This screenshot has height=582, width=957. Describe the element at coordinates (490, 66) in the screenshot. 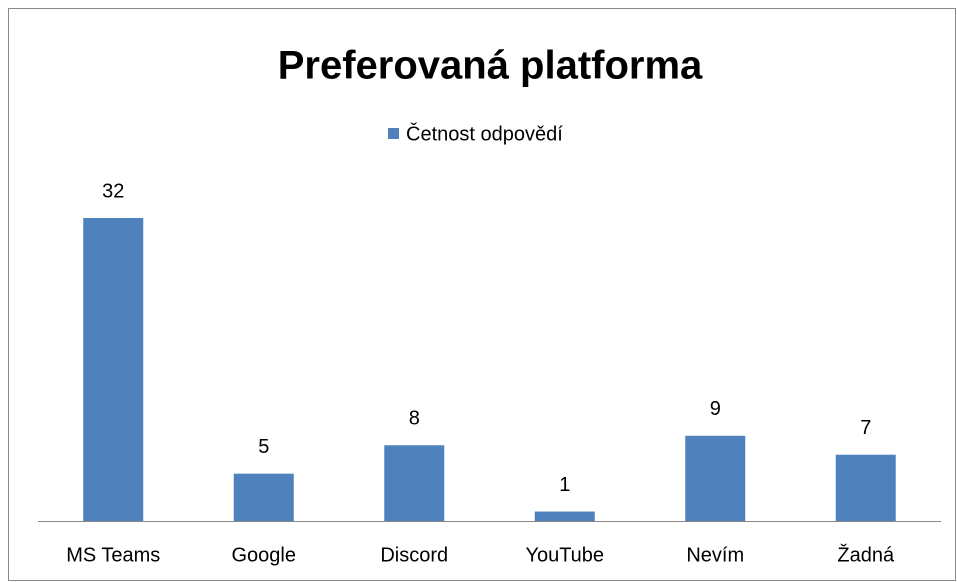

I see `chart-title: Preferovaná platforma` at that location.